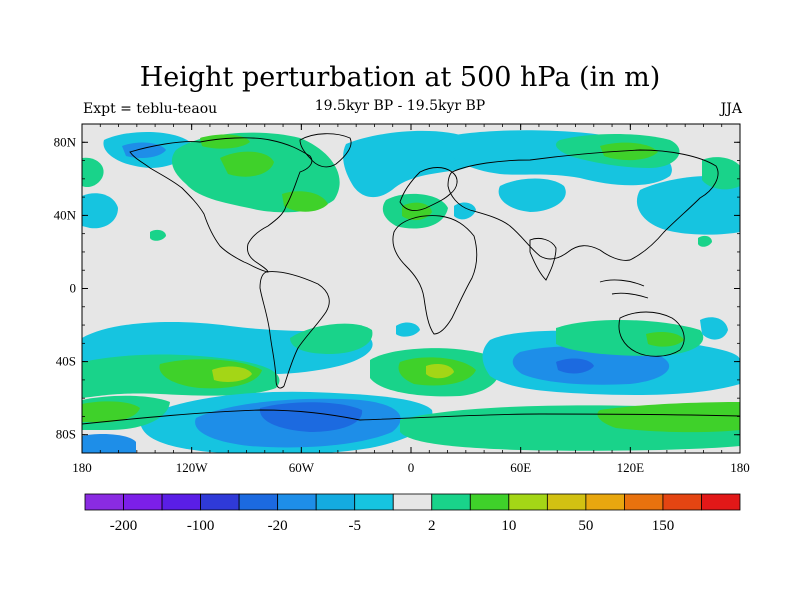 The width and height of the screenshot is (800, 600). I want to click on field-sh-green-australia, so click(665, 339).